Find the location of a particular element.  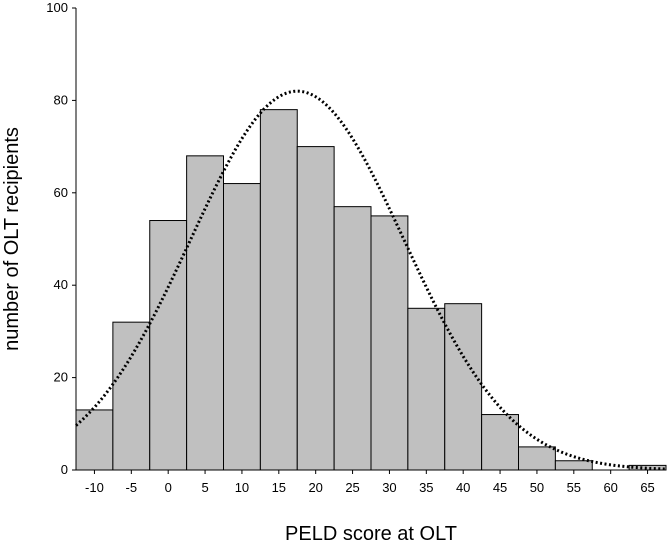

x-tick-label: -10 is located at coordinates (94, 487).